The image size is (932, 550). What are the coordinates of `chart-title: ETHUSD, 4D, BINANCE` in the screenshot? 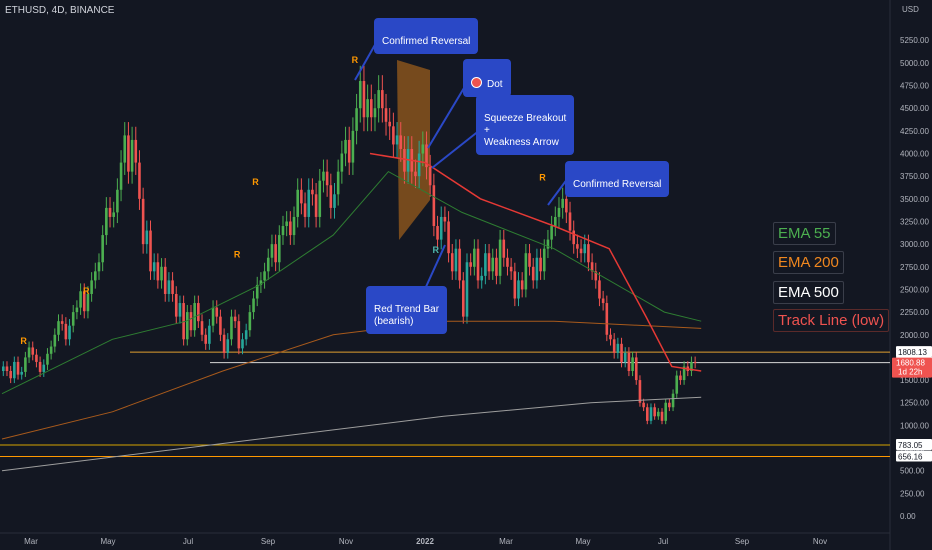 It's located at (60, 10).